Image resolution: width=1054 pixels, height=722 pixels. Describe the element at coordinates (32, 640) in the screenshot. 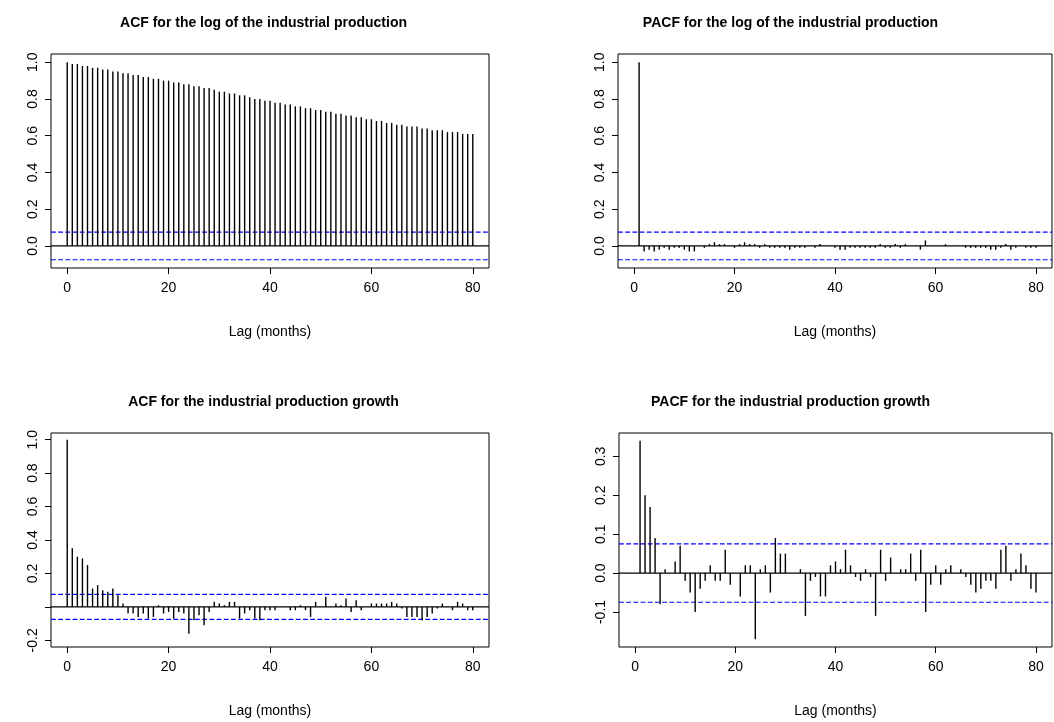

I see `y-tick-label: -0.2` at that location.